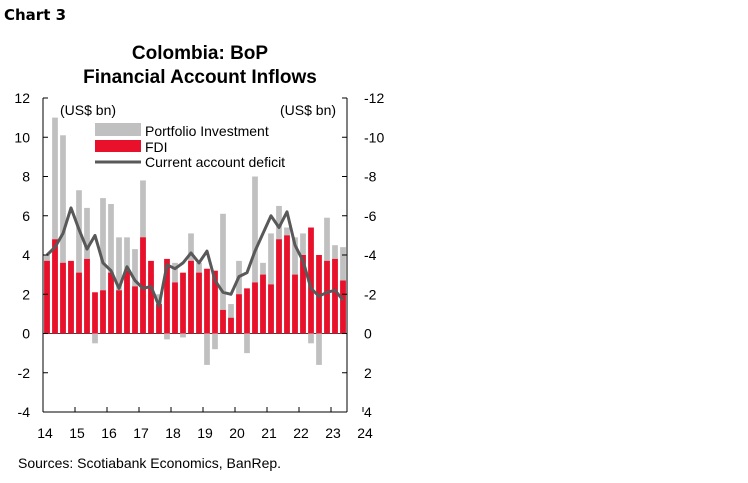  Describe the element at coordinates (156, 147) in the screenshot. I see `legend-label: FDI` at that location.